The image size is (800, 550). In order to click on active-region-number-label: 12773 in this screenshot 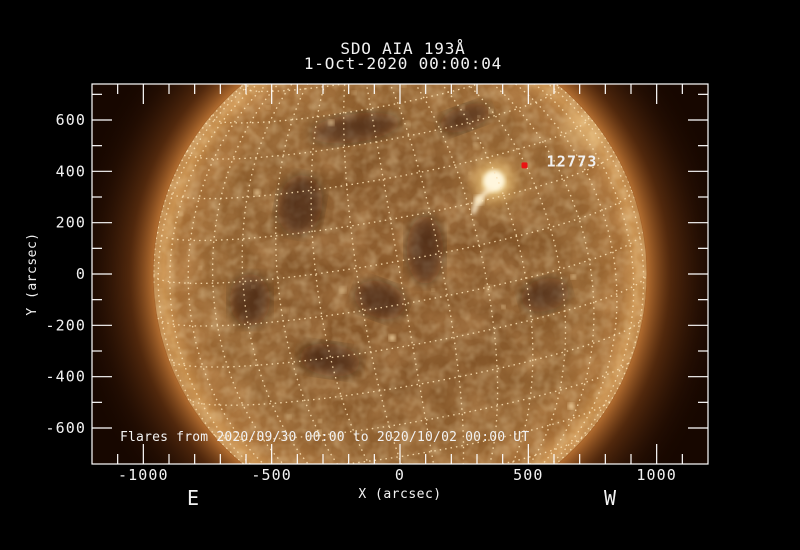, I will do `click(572, 161)`.